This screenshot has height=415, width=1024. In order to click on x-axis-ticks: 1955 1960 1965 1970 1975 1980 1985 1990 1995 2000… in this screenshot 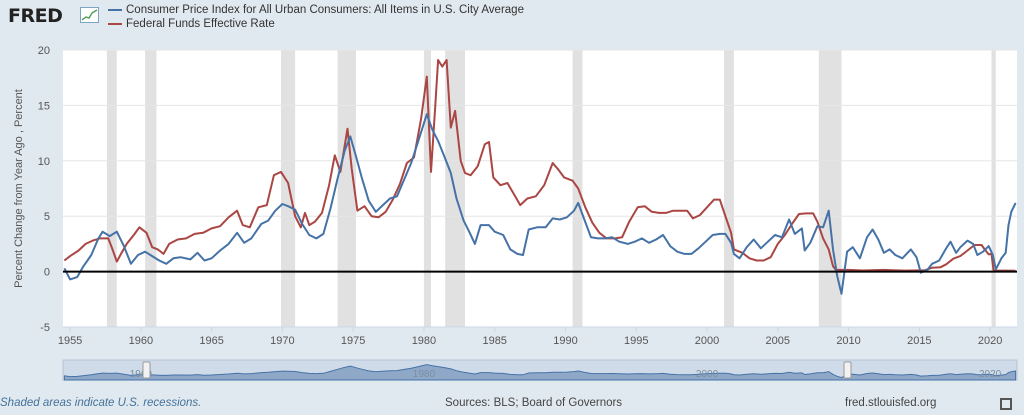, I will do `click(537, 336)`.